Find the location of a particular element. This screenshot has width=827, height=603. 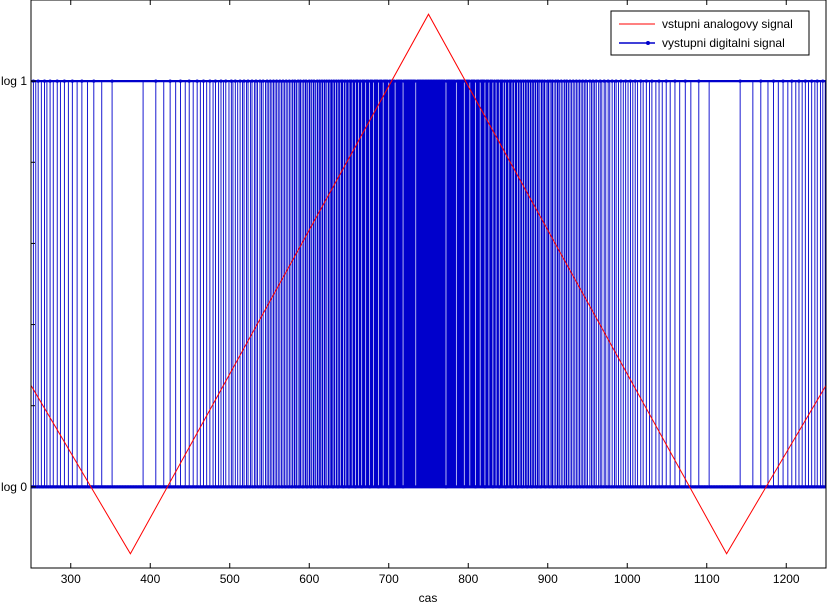

x-tick-label: 700 is located at coordinates (389, 579).